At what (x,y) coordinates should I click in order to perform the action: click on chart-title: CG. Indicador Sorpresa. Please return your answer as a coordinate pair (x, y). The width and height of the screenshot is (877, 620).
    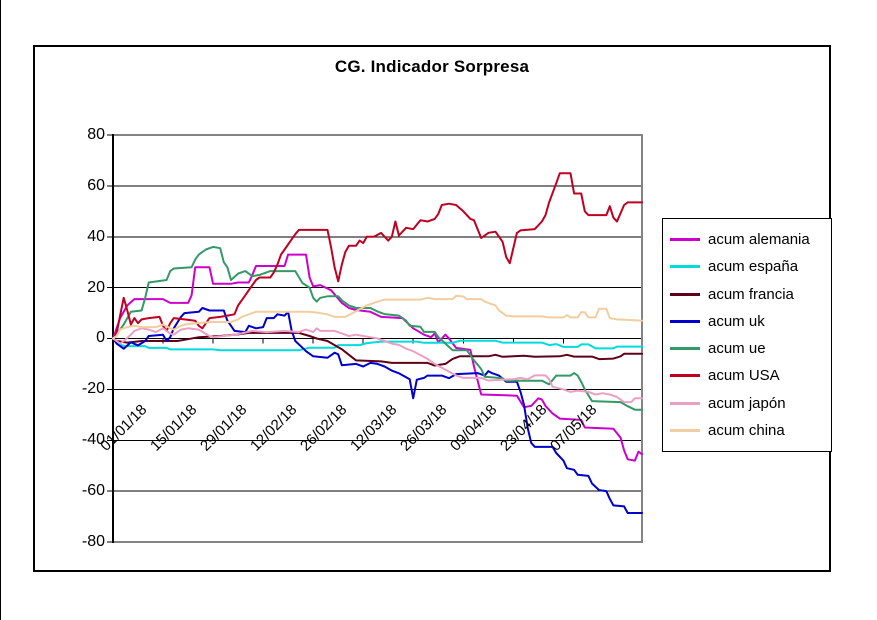
    Looking at the image, I should click on (432, 66).